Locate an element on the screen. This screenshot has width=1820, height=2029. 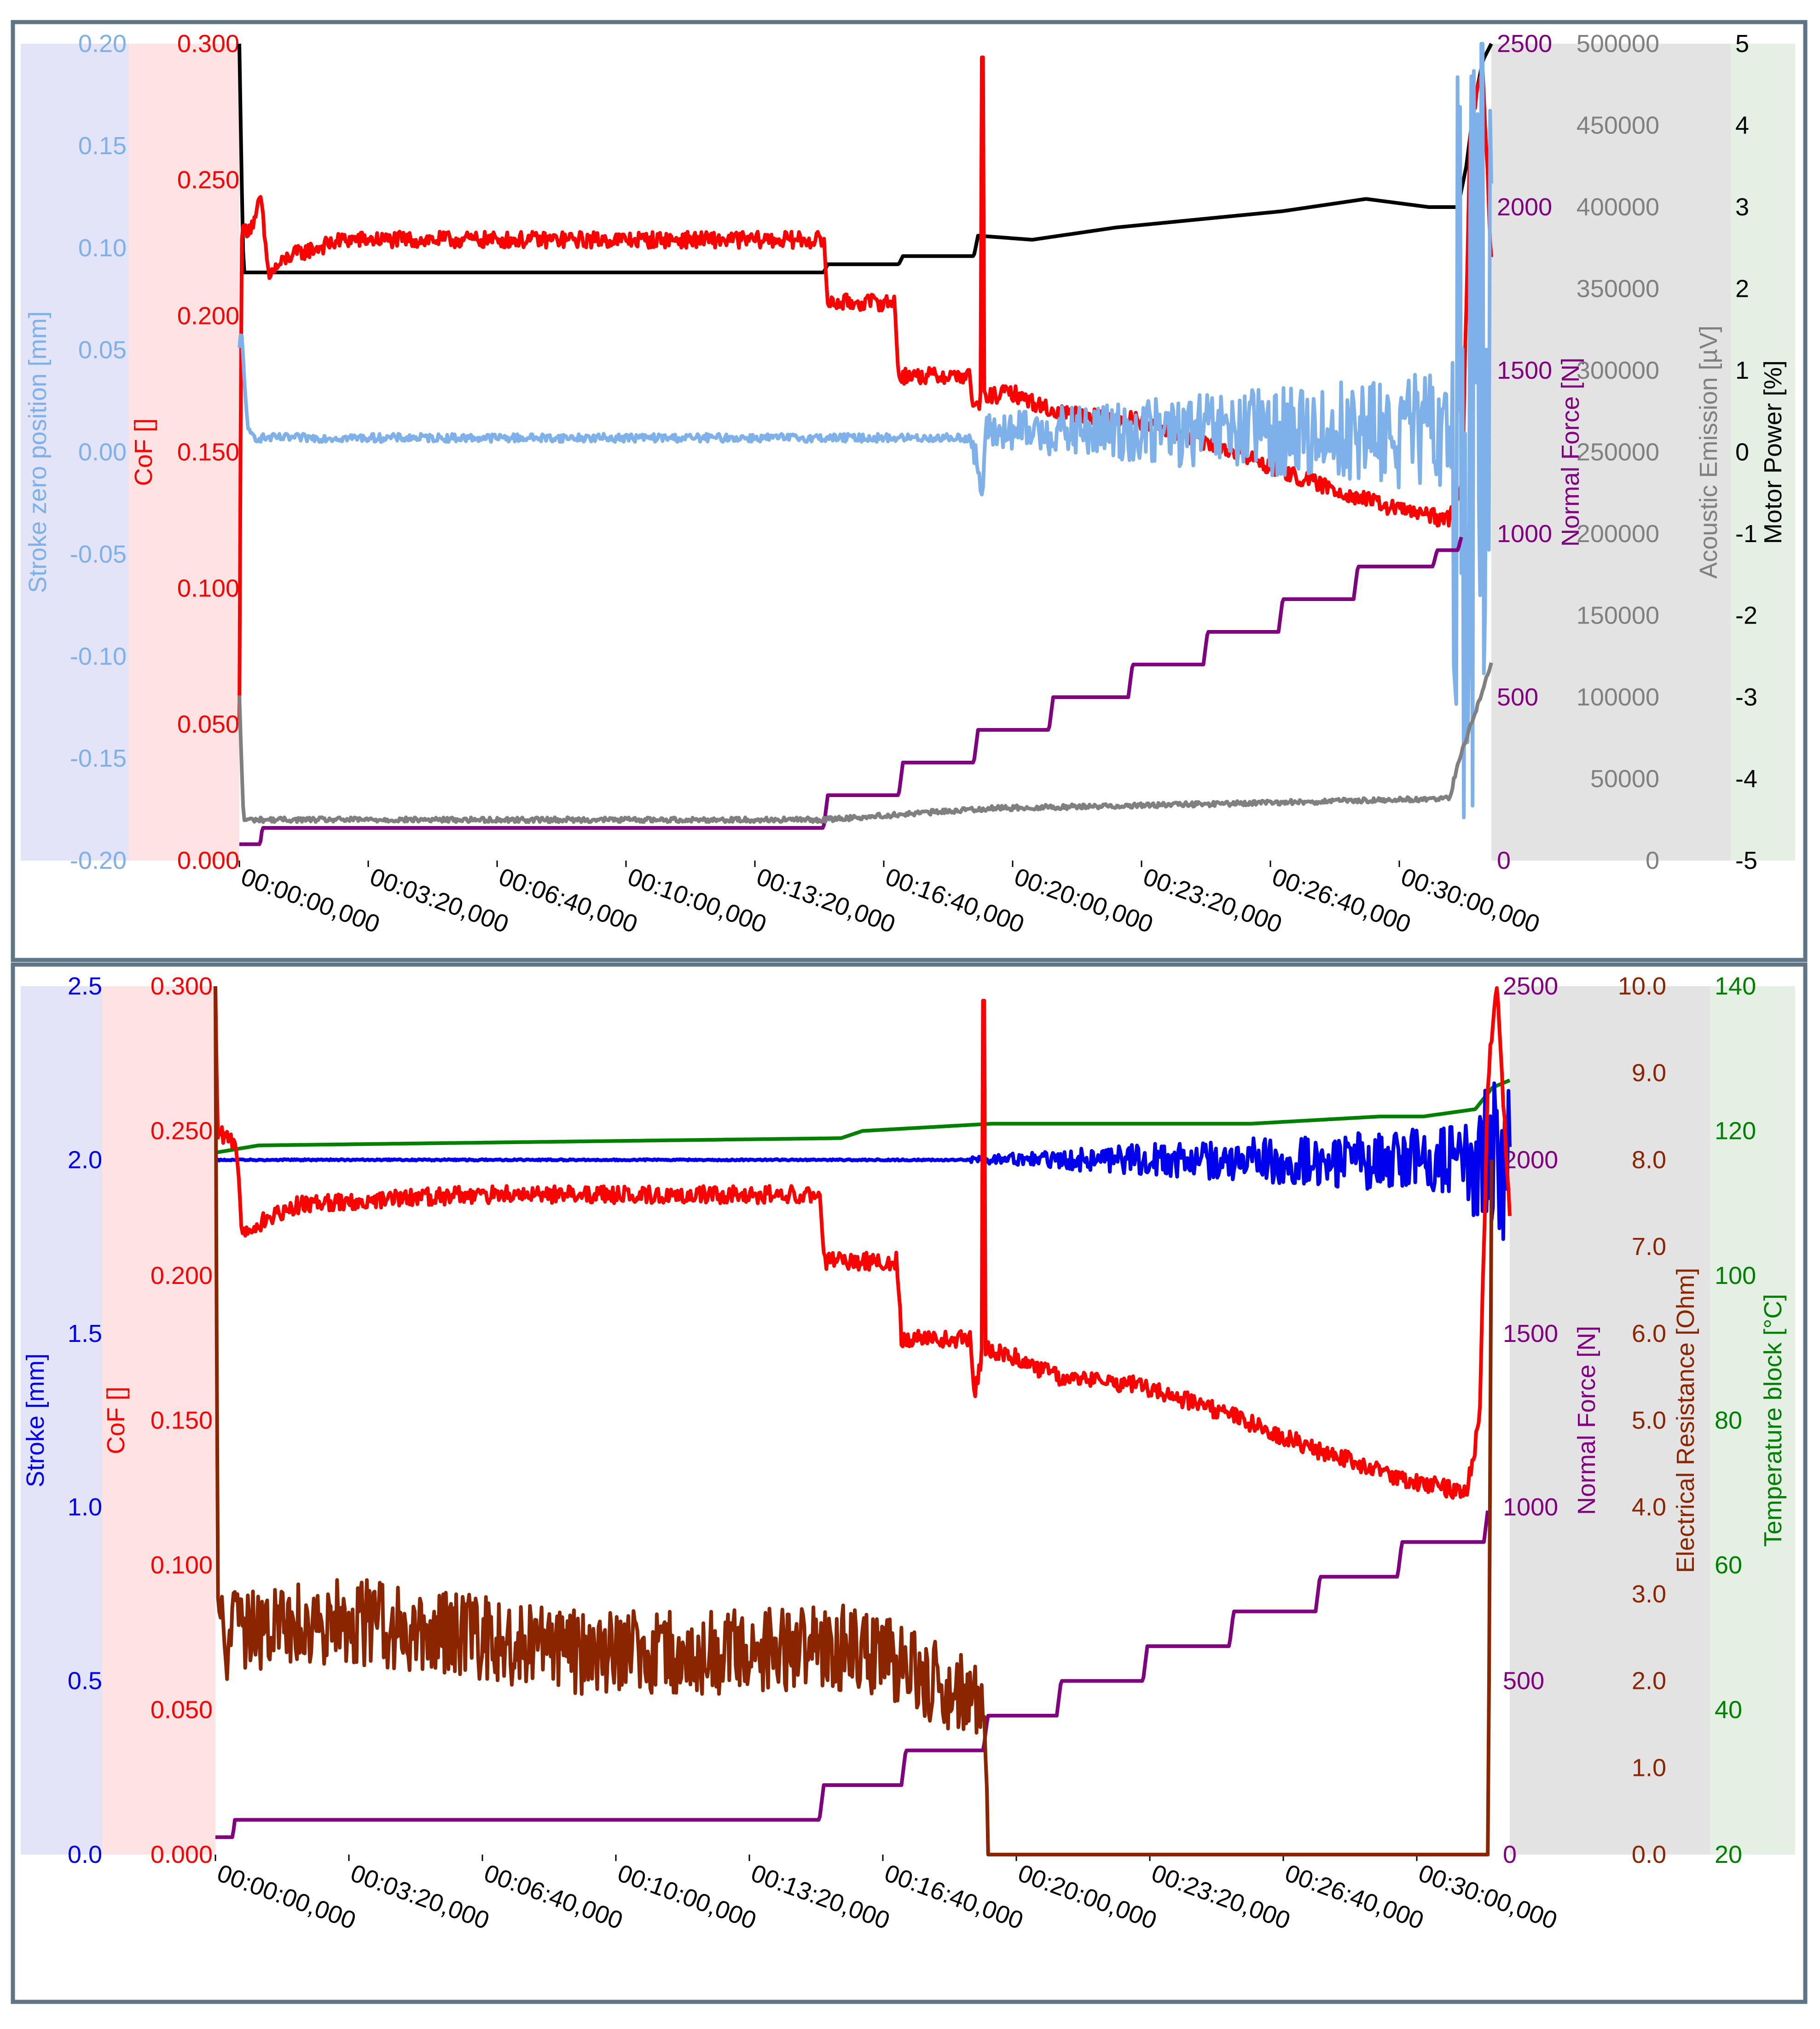
axis-title-acoustic: Acoustic Emission [µV] is located at coordinates (1708, 451).